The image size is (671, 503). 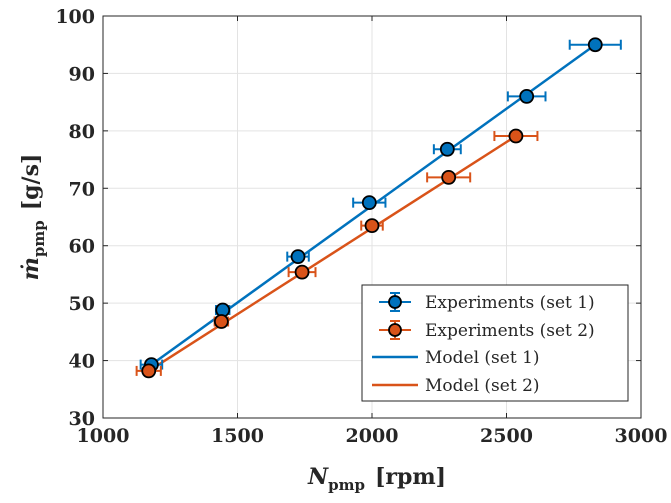 I want to click on x-axis-title: Npmp [rpm], so click(x=376, y=479).